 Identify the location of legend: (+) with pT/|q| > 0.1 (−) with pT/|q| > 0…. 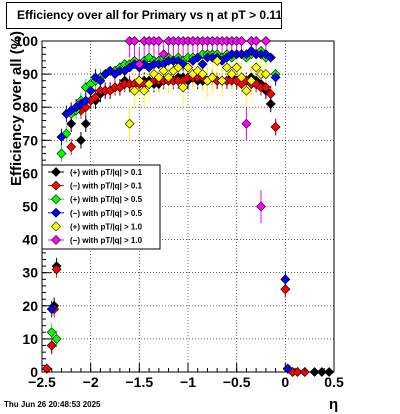
(101, 207).